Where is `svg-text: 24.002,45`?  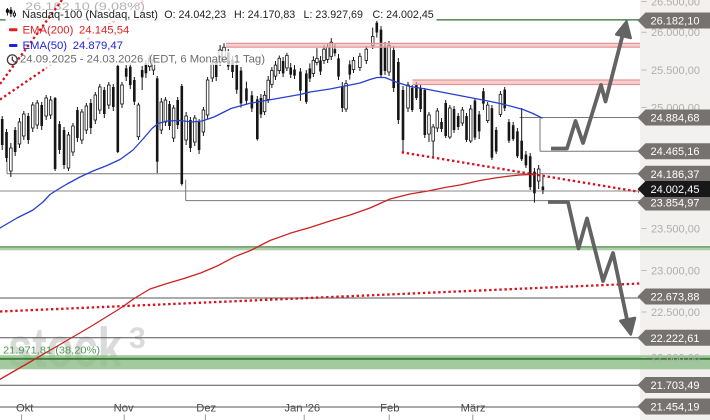 svg-text: 24.002,45 is located at coordinates (675, 190).